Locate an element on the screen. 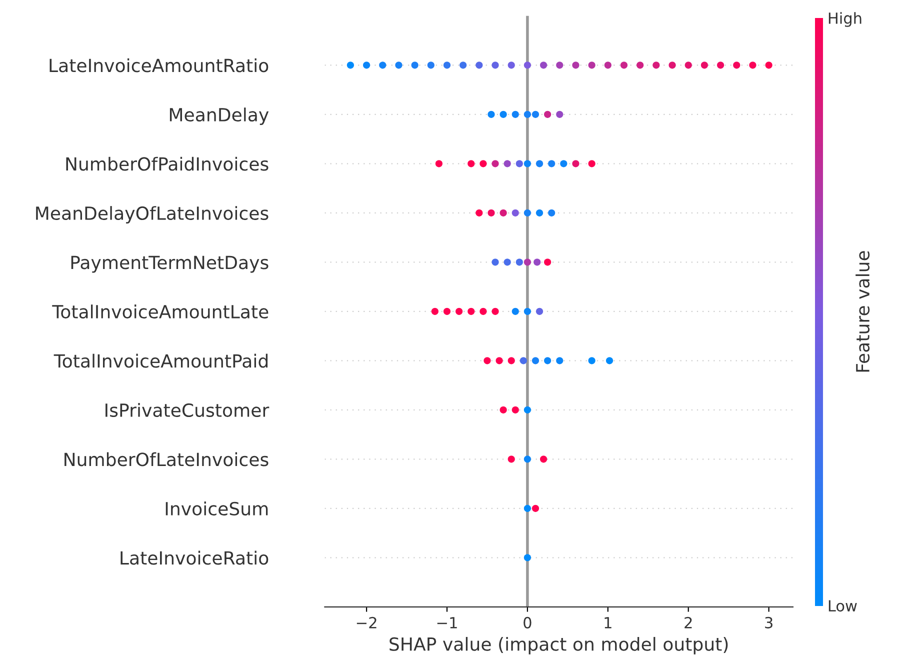  y-tick-label: NumberOfLateInvoices is located at coordinates (166, 459).